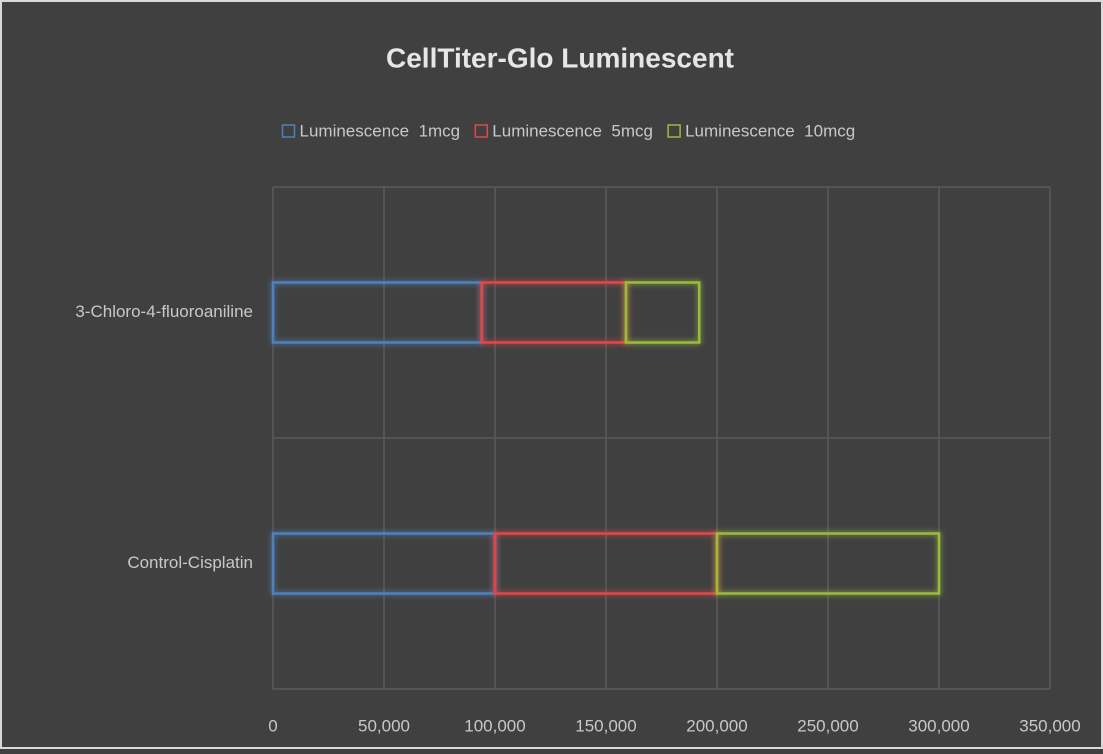 This screenshot has height=754, width=1103. What do you see at coordinates (770, 130) in the screenshot?
I see `legend-label: Luminescence 10mcg` at bounding box center [770, 130].